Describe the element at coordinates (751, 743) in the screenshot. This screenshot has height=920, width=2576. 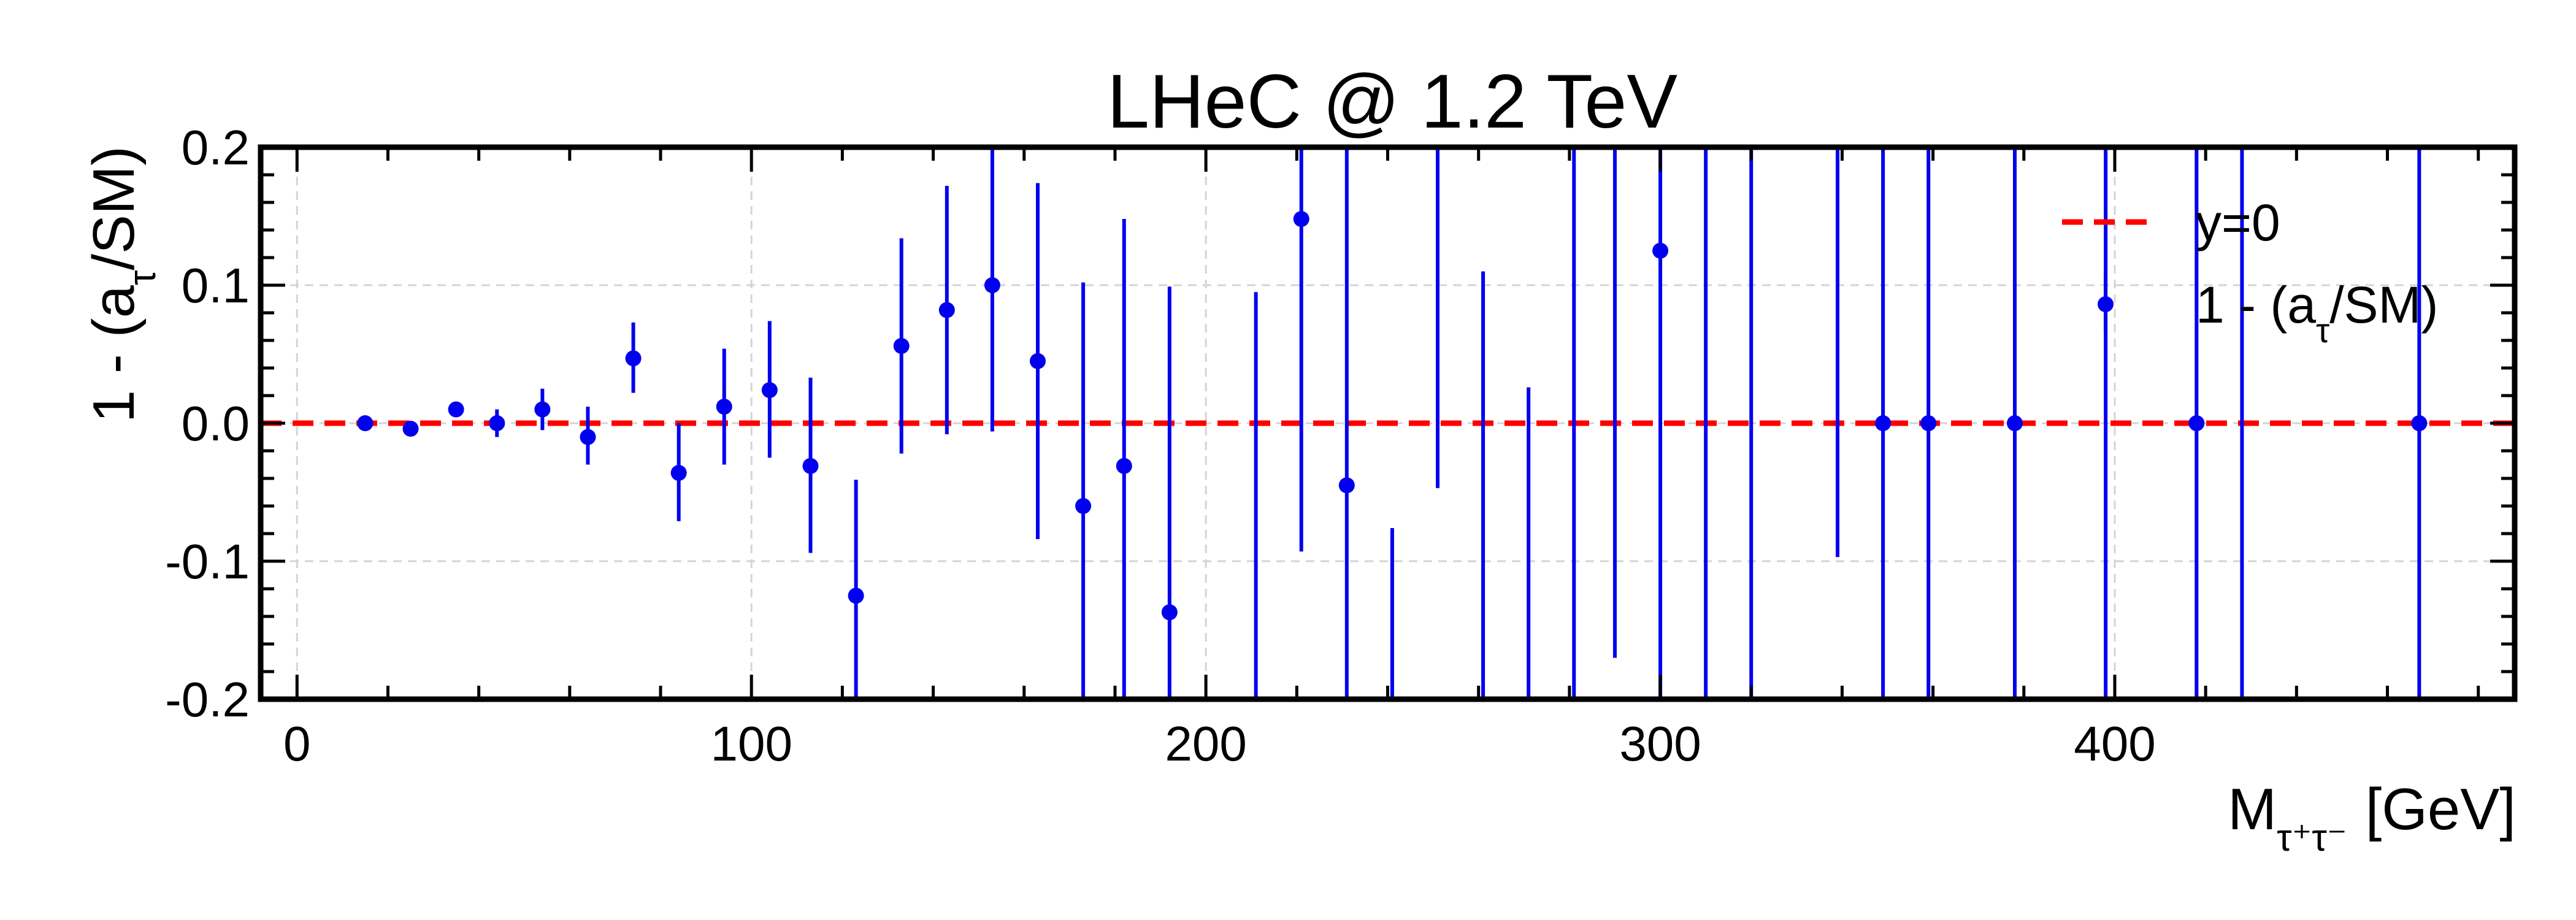
I see `x-tick-label: 100` at that location.